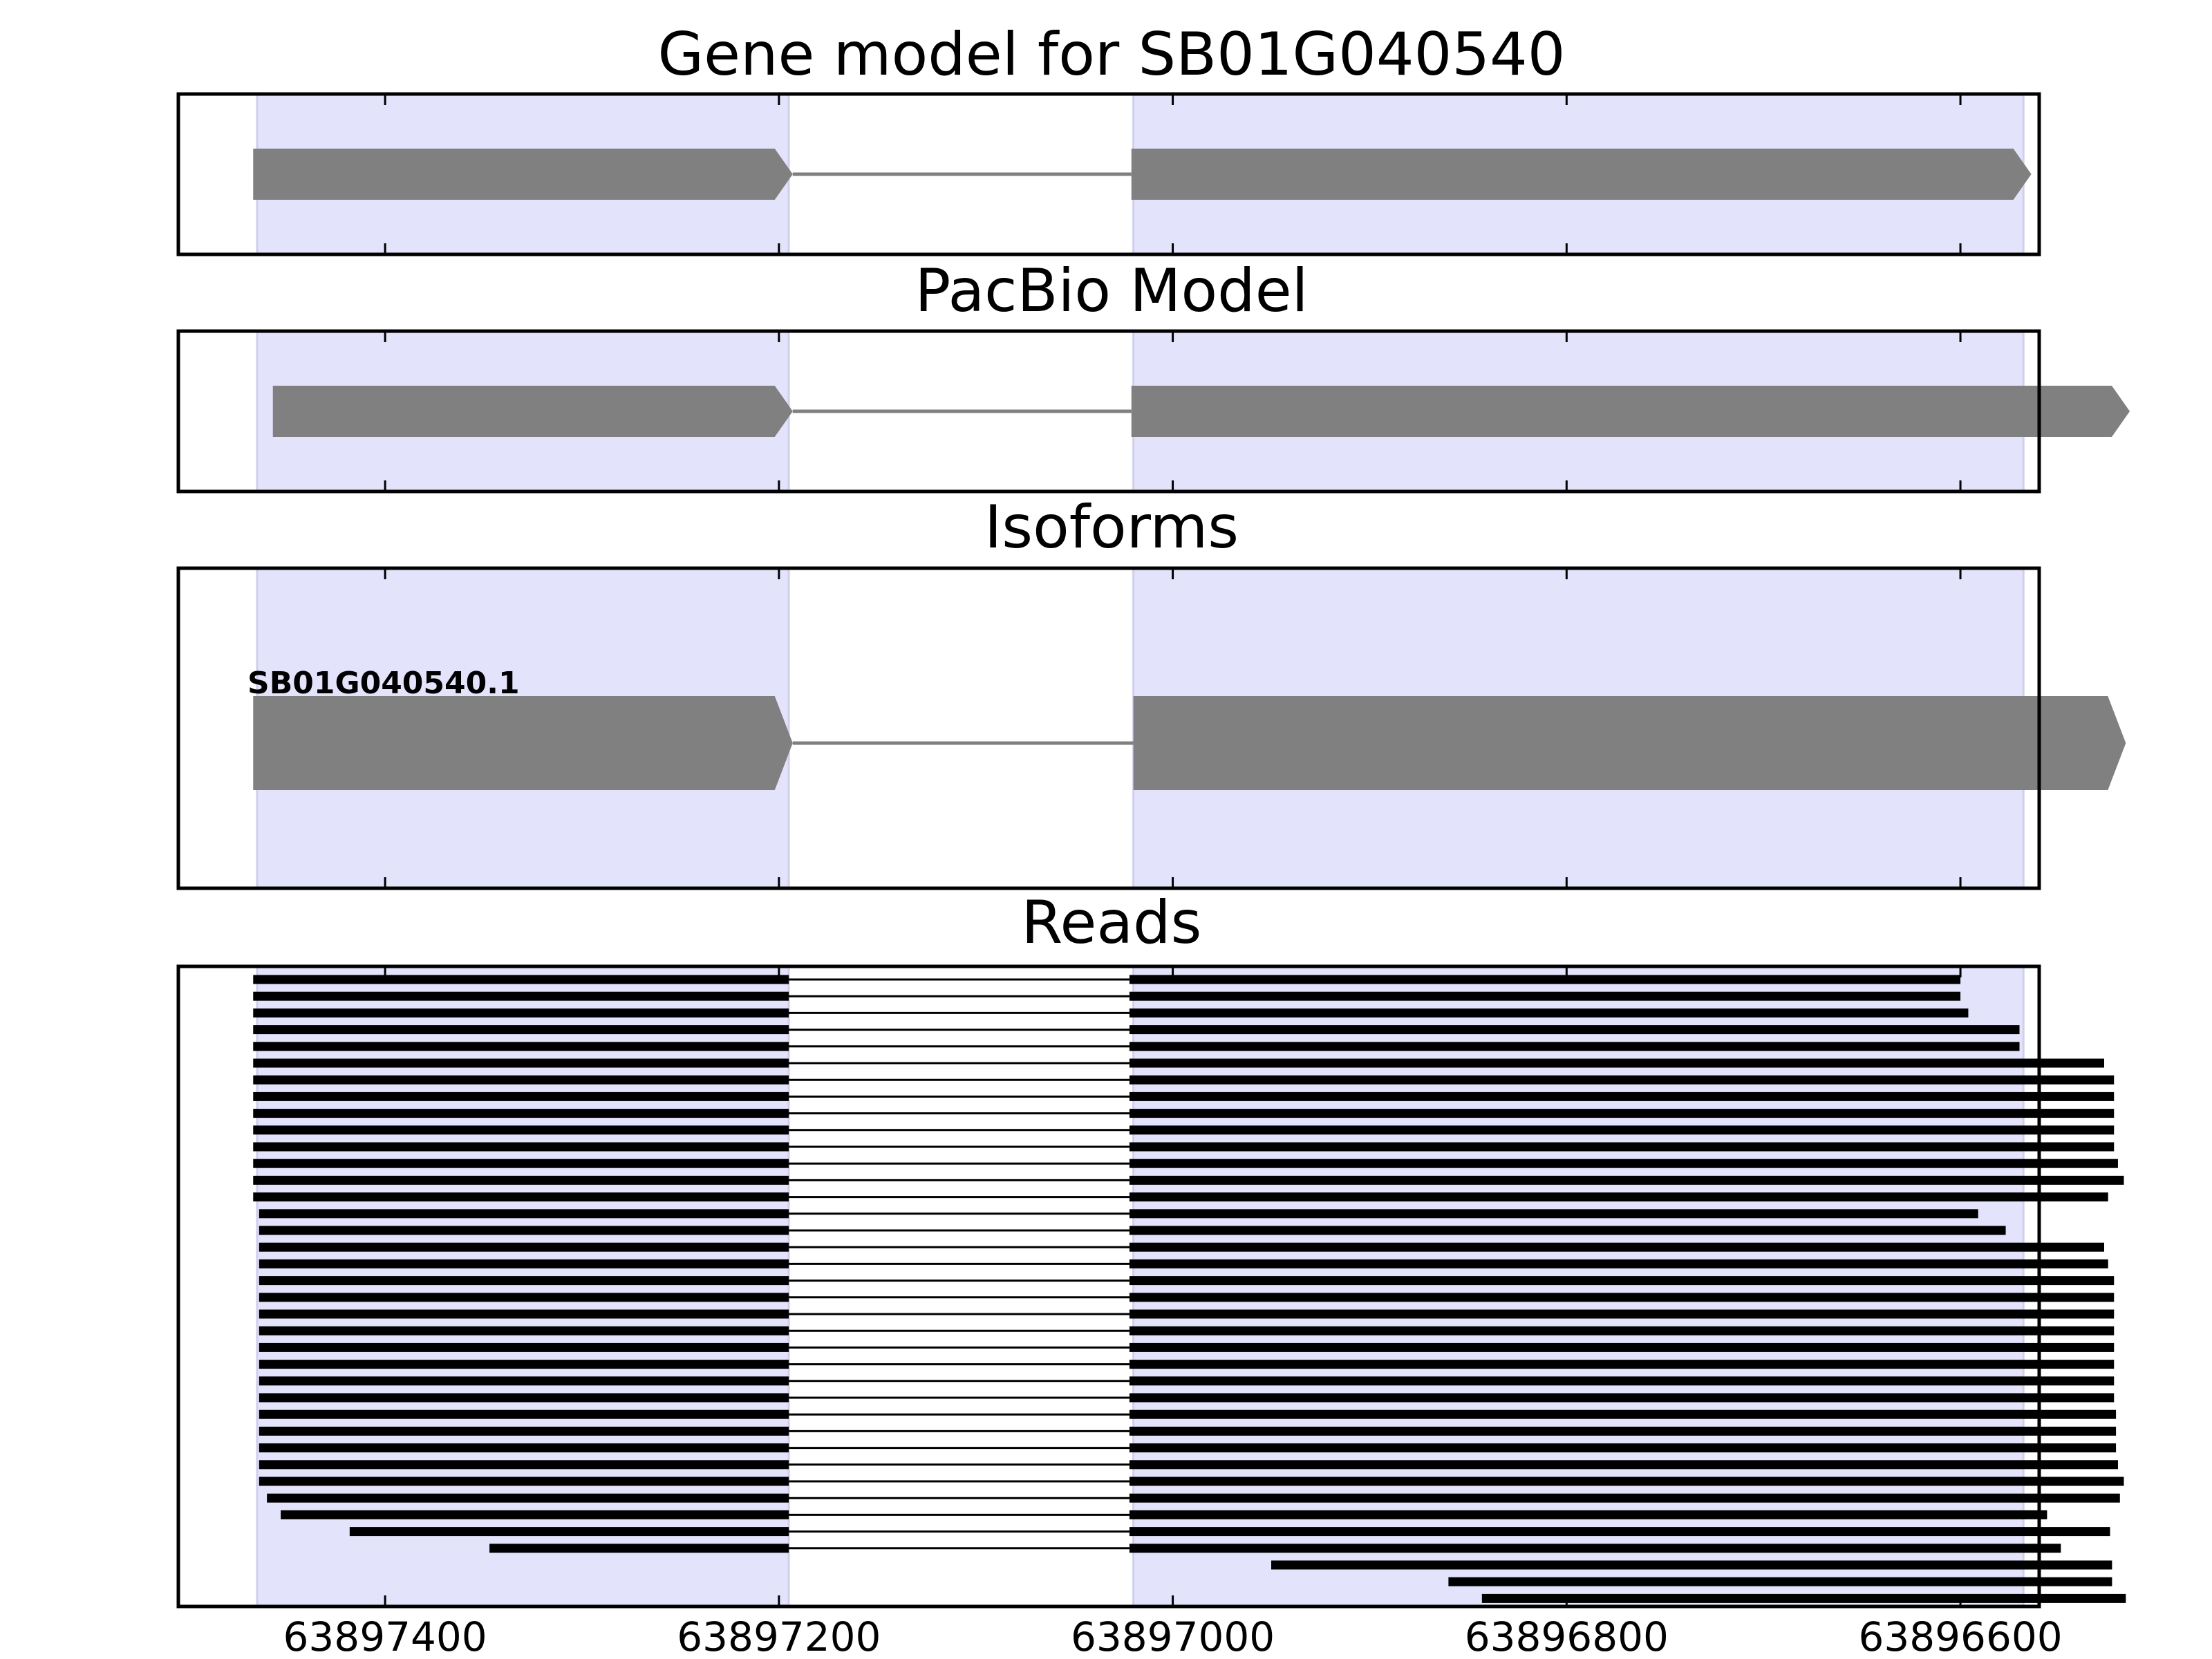 The height and width of the screenshot is (1659, 2212). I want to click on x-tick-label: 63897000, so click(1173, 1636).